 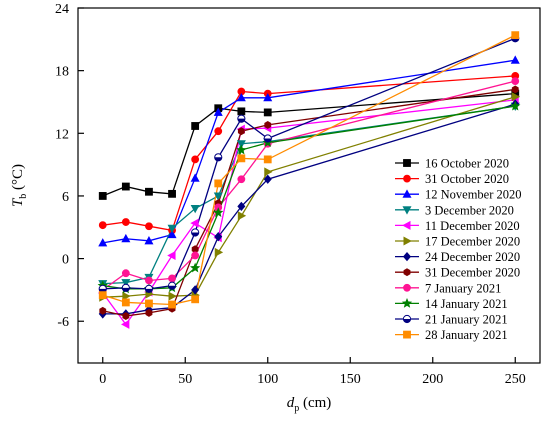 I want to click on legend-item-11-december-2020: 11 December 2020, so click(x=457, y=226).